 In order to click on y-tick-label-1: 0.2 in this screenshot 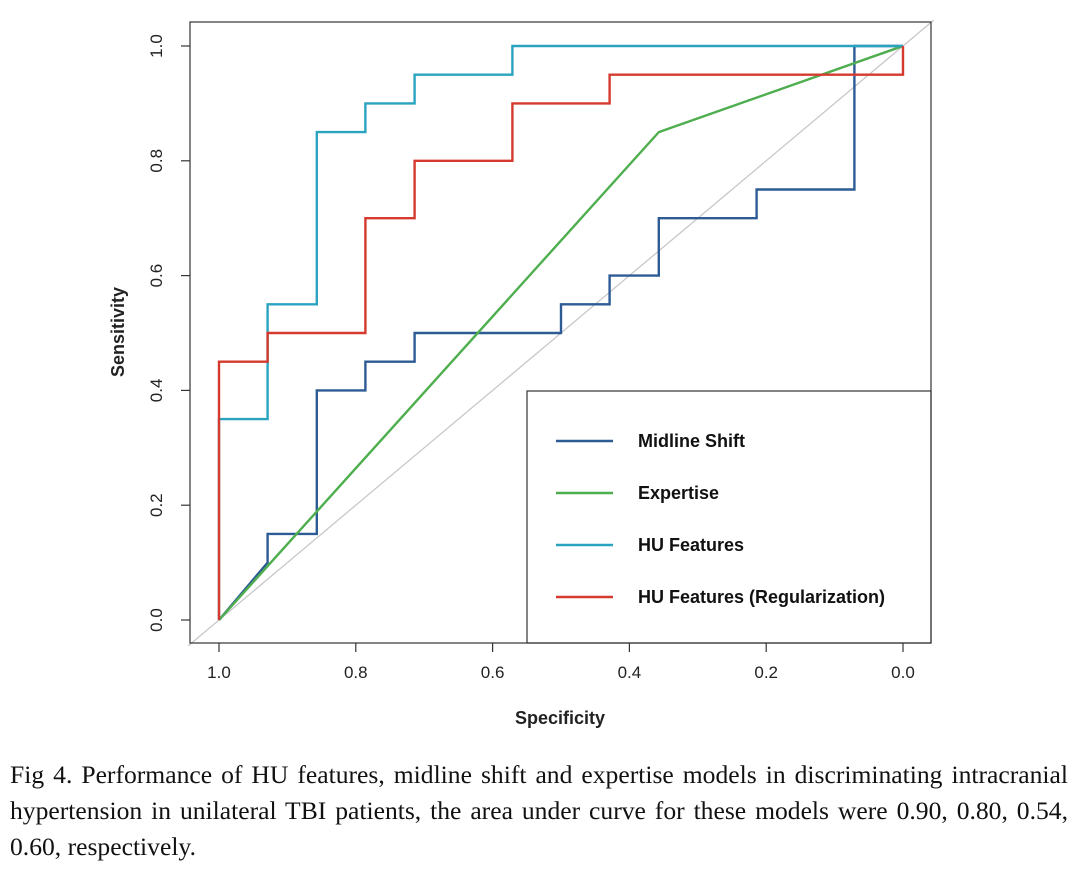, I will do `click(156, 505)`.